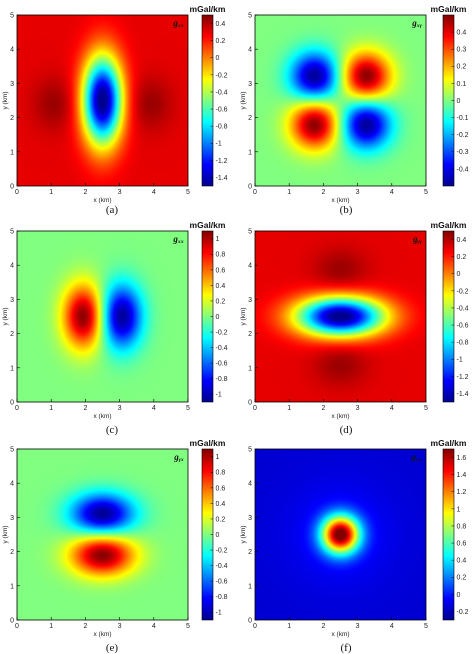 The image size is (474, 654). I want to click on component-label: gᵧᵧ, so click(417, 239).